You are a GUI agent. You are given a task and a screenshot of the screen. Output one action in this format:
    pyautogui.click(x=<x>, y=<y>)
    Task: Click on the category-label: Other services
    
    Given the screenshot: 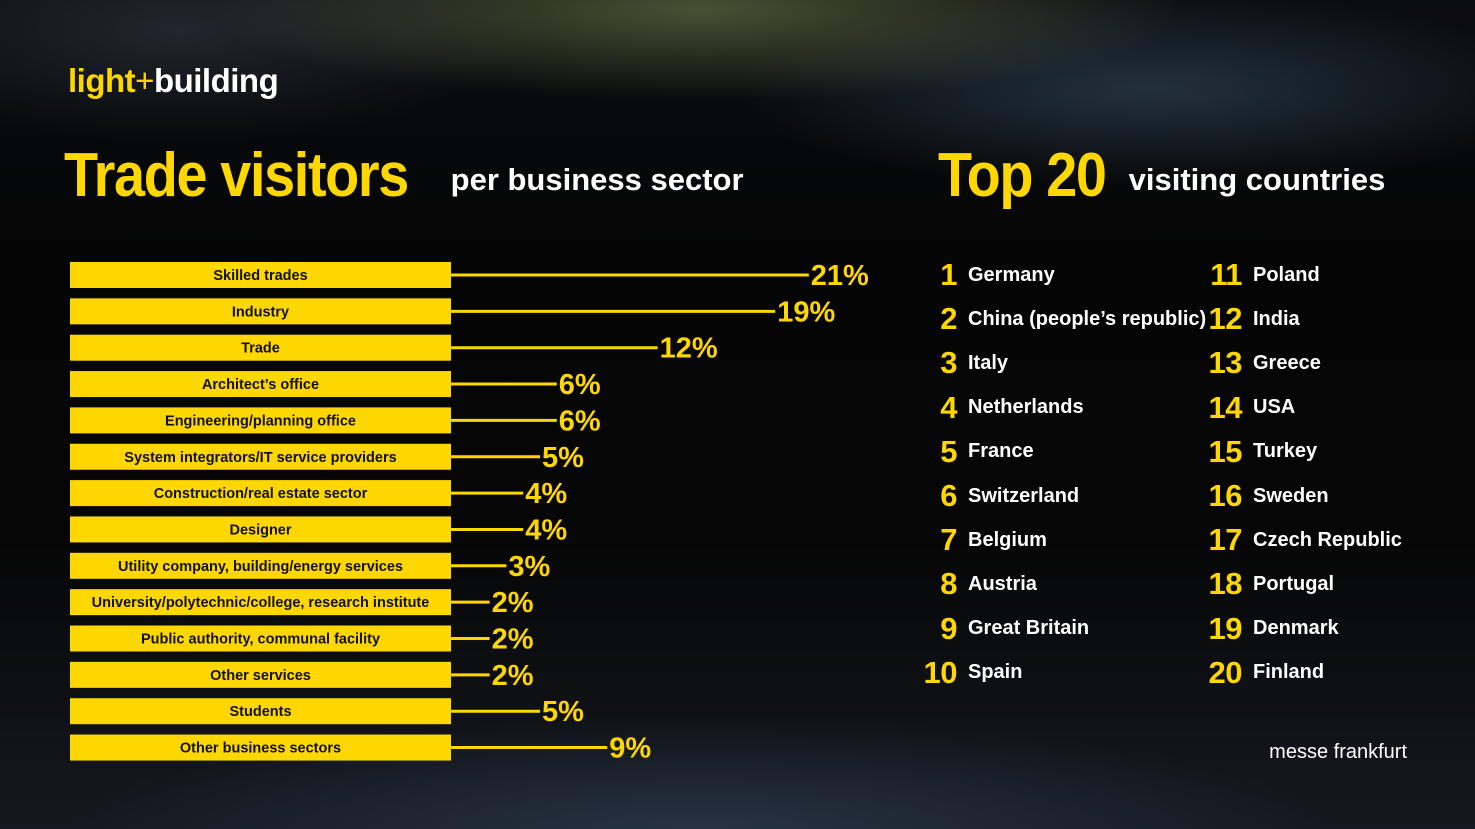 What is the action you would take?
    pyautogui.click(x=260, y=676)
    